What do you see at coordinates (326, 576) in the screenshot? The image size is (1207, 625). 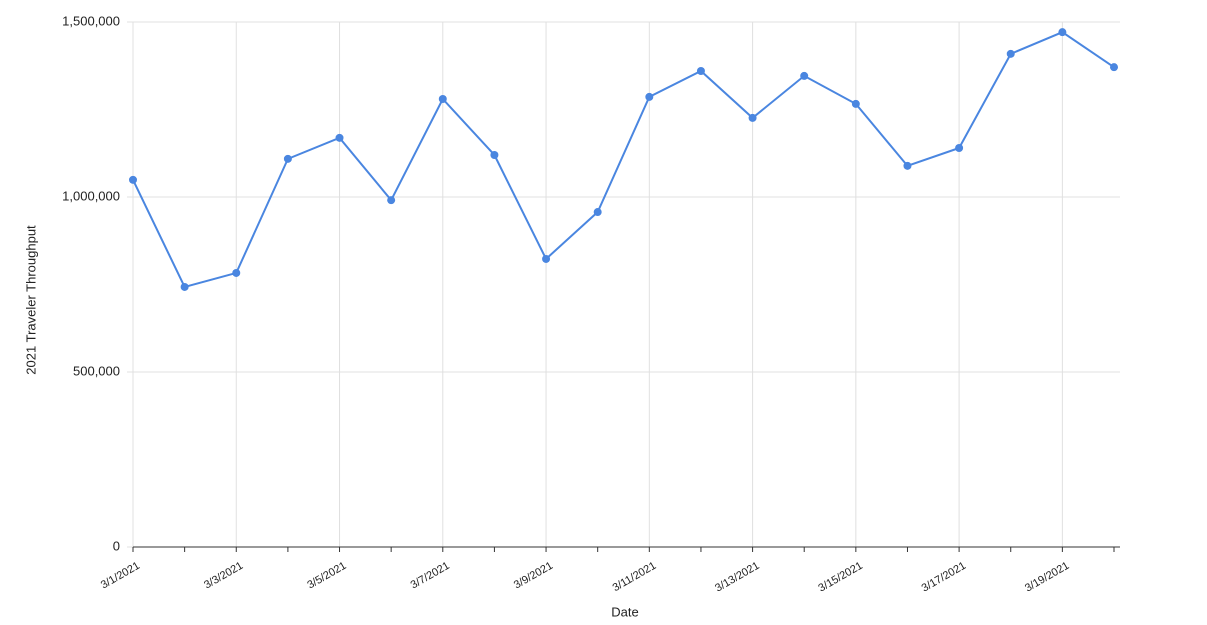 I see `x-tick-label: 3/5/2021` at bounding box center [326, 576].